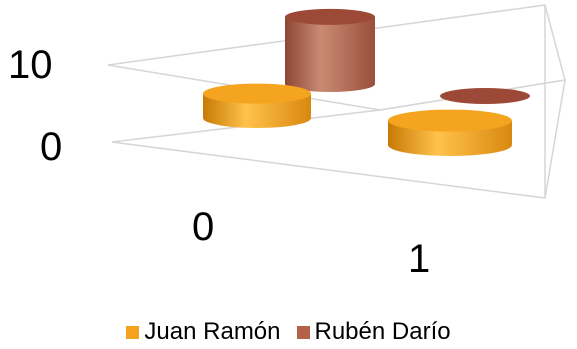 This screenshot has width=577, height=349. What do you see at coordinates (51, 147) in the screenshot?
I see `y-tick-label: 0` at bounding box center [51, 147].